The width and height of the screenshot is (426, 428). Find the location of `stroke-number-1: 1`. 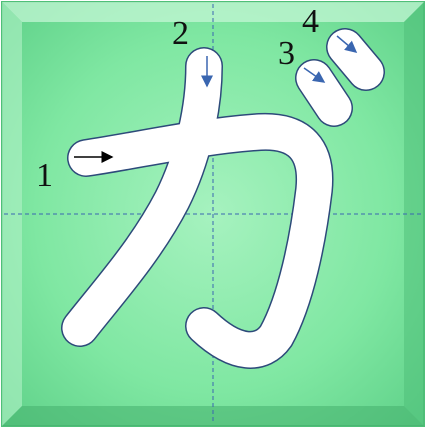

stroke-number-1: 1 is located at coordinates (44, 175).